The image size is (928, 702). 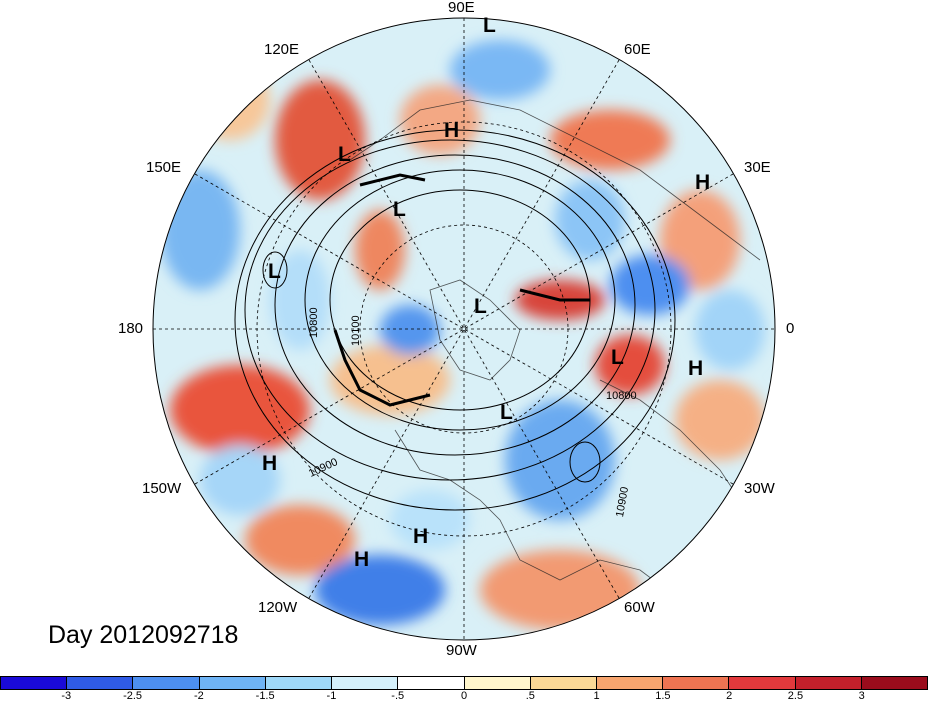 I want to click on lon-label-150w: 150W, so click(x=162, y=488).